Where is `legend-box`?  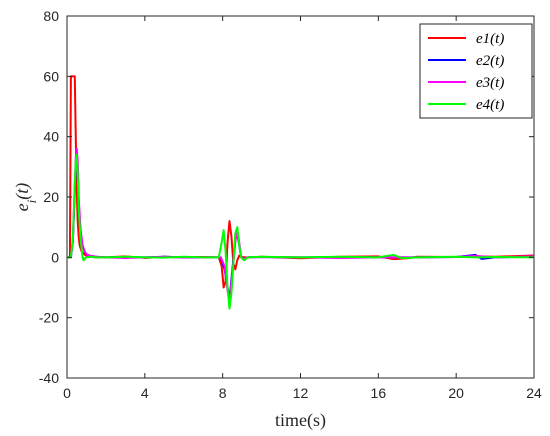 legend-box is located at coordinates (476, 71).